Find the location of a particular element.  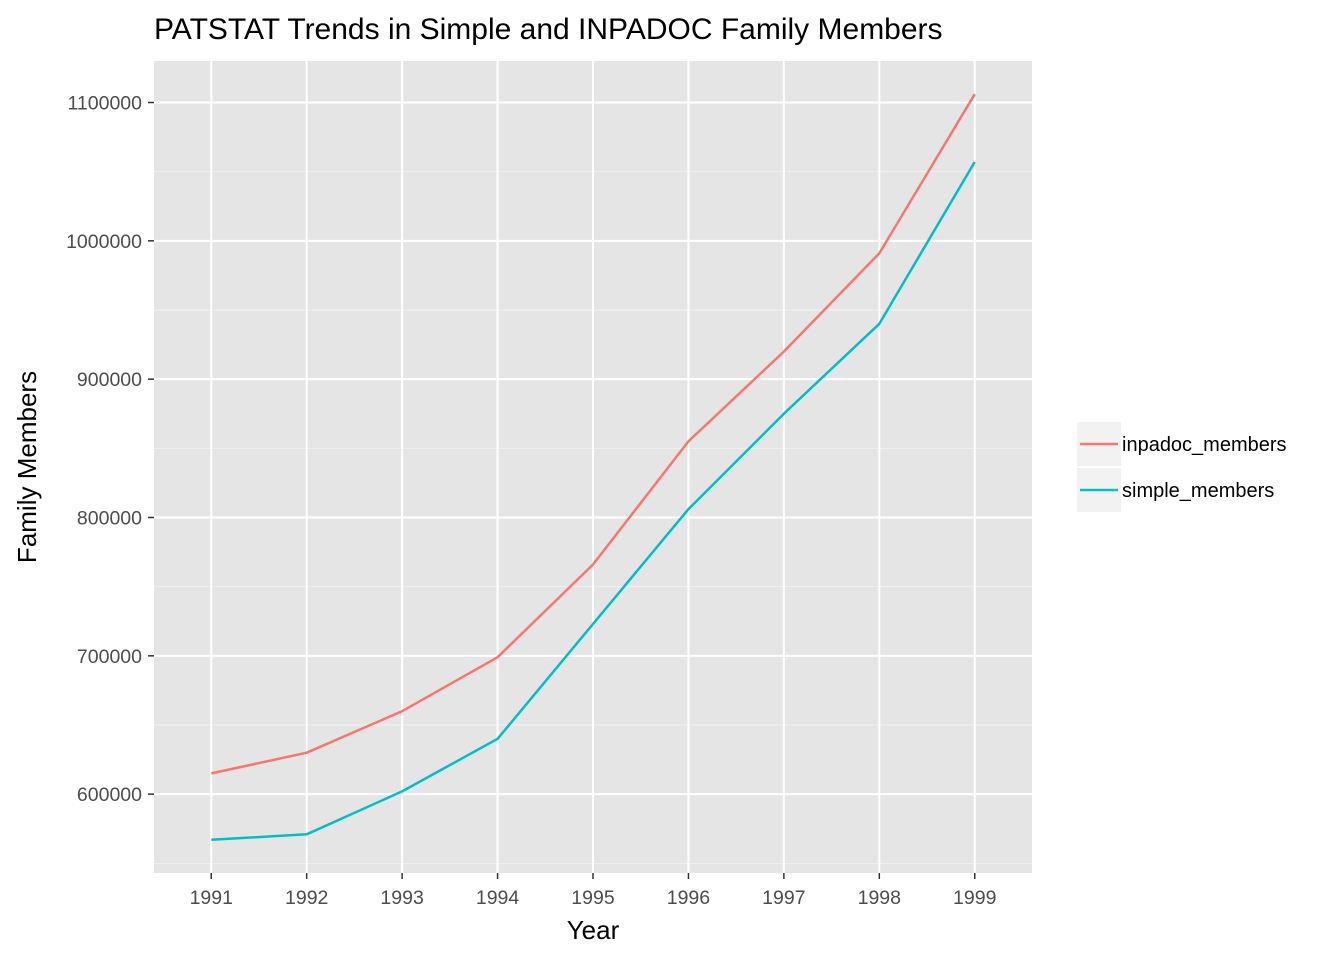

legend: inpadoc_members simple_members is located at coordinates (1182, 467).